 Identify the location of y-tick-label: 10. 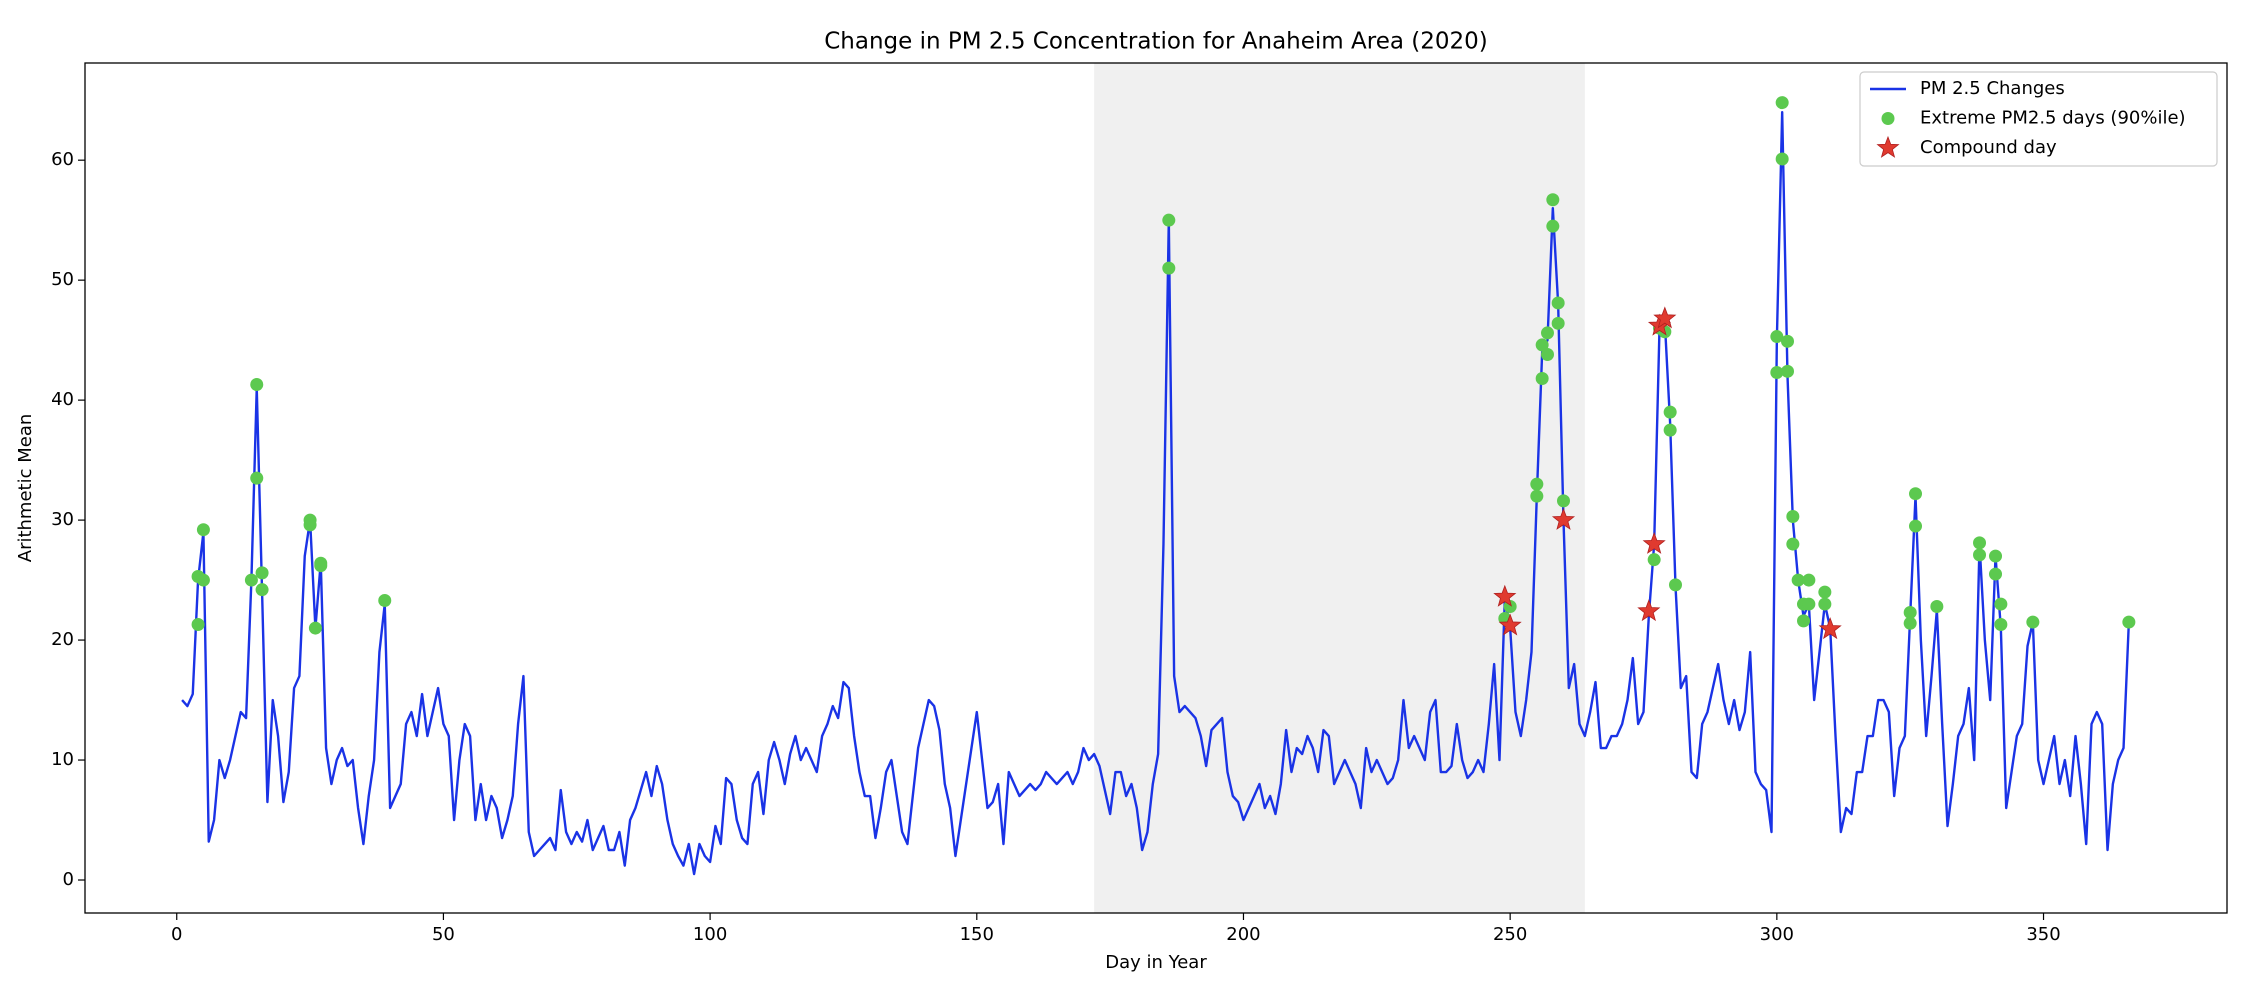
(62, 759).